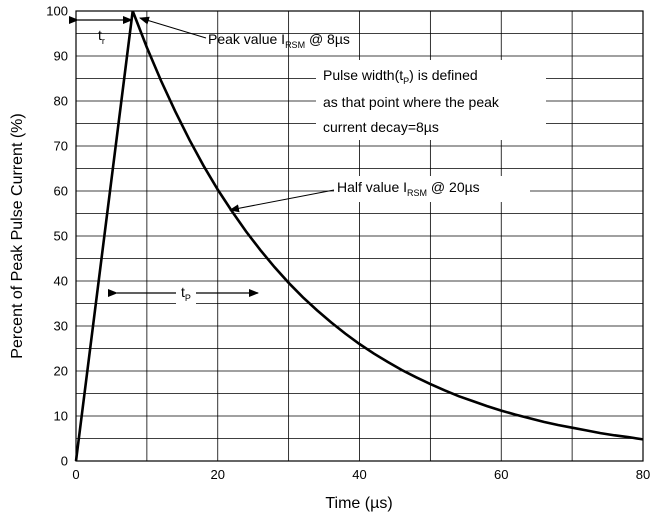  I want to click on y-tick-label: 30, so click(61, 326).